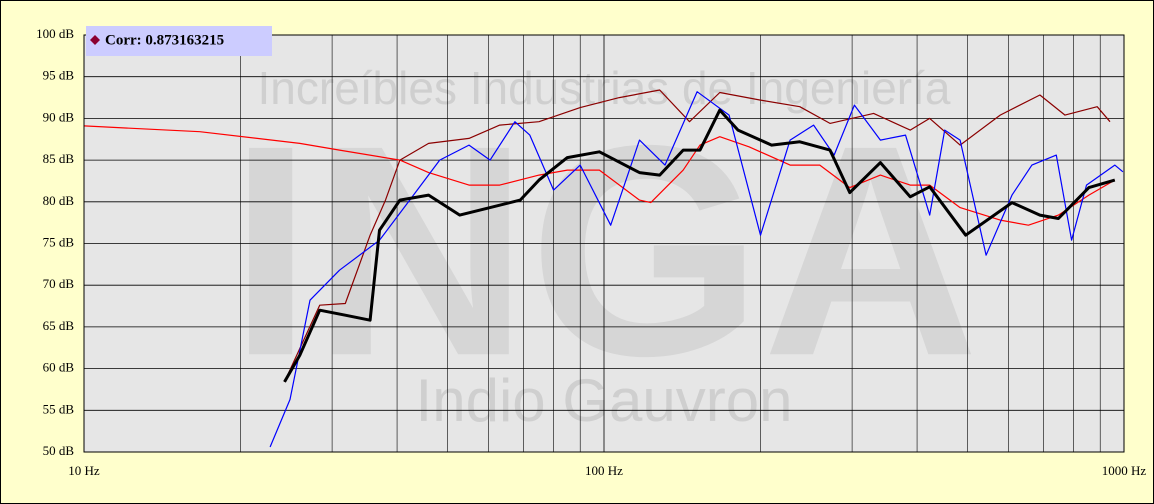 The height and width of the screenshot is (504, 1154). Describe the element at coordinates (604, 470) in the screenshot. I see `x-tick-label: 100 Hz` at that location.